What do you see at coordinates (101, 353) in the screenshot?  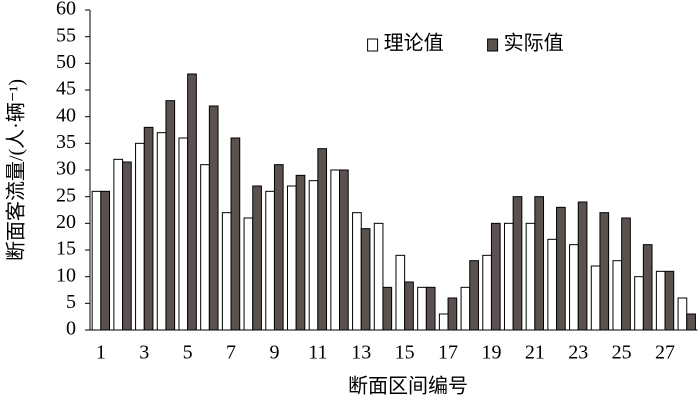 I see `x-tick-label: 1` at bounding box center [101, 353].